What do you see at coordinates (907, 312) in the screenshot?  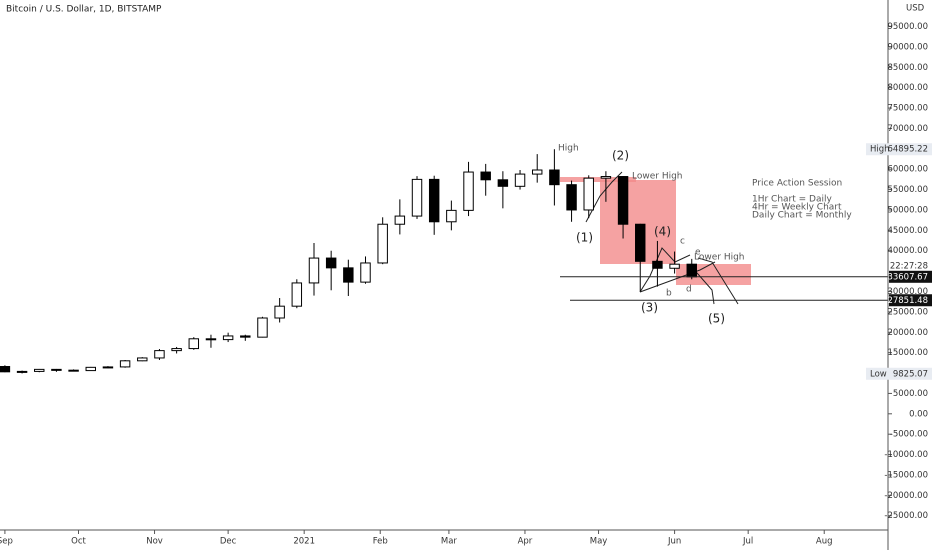 I see `y-tick-label: 25000.00` at bounding box center [907, 312].